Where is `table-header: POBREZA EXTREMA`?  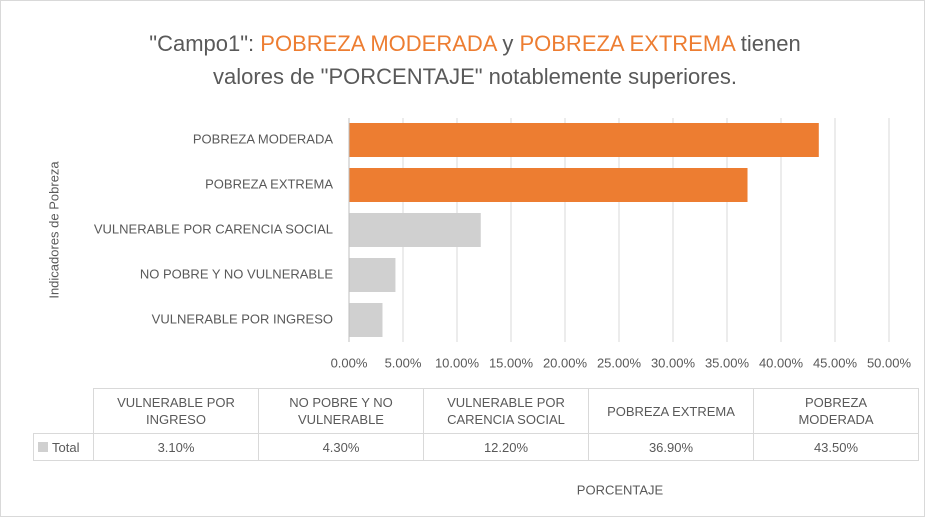 table-header: POBREZA EXTREMA is located at coordinates (671, 411).